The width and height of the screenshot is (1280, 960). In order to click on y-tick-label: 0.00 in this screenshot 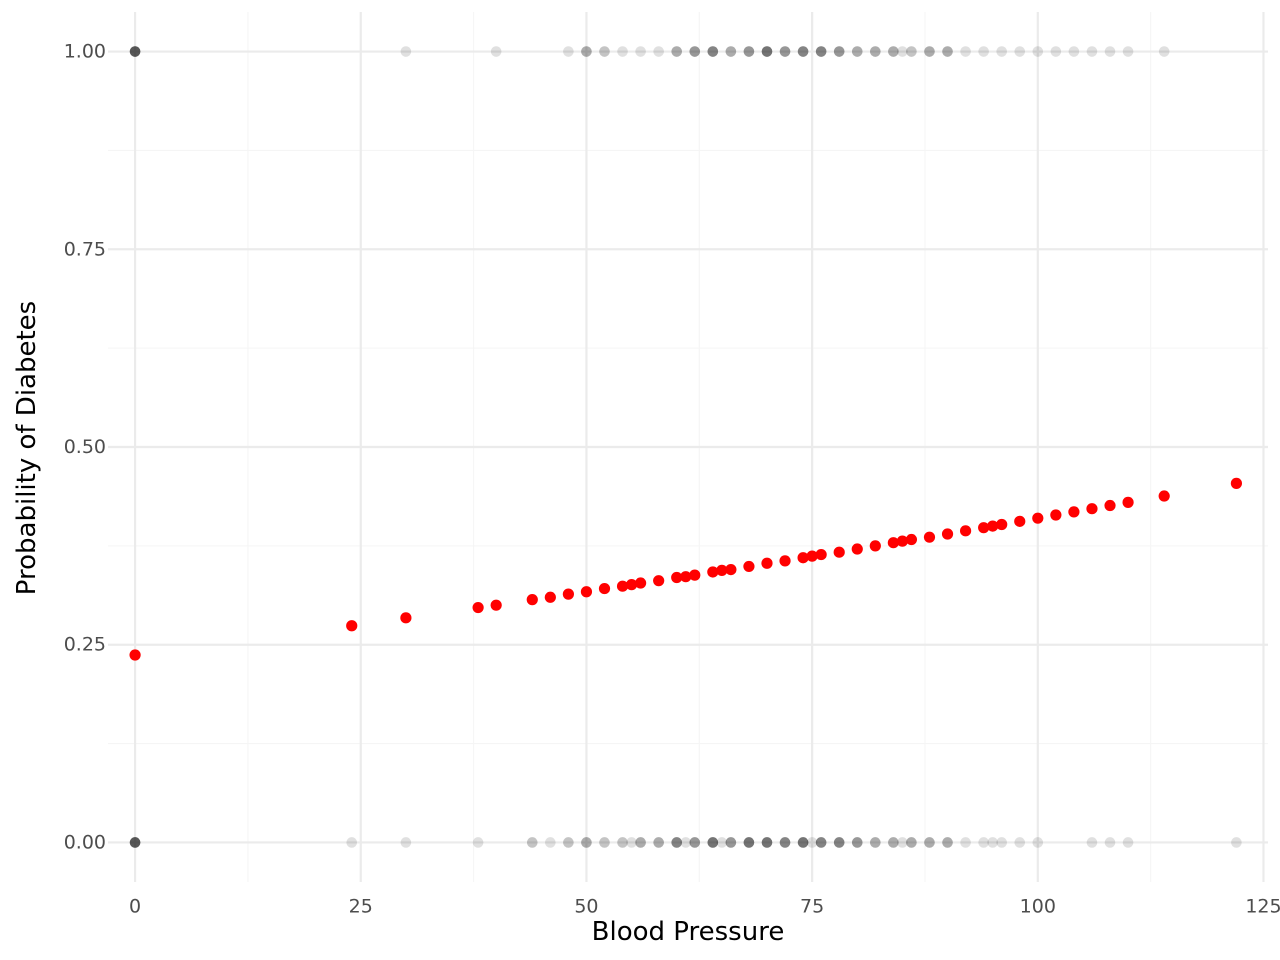, I will do `click(85, 842)`.